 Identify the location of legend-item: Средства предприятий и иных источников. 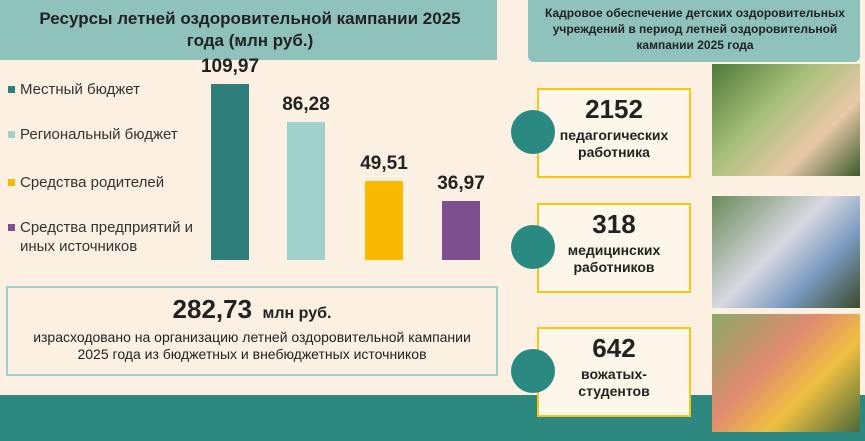
(109, 237).